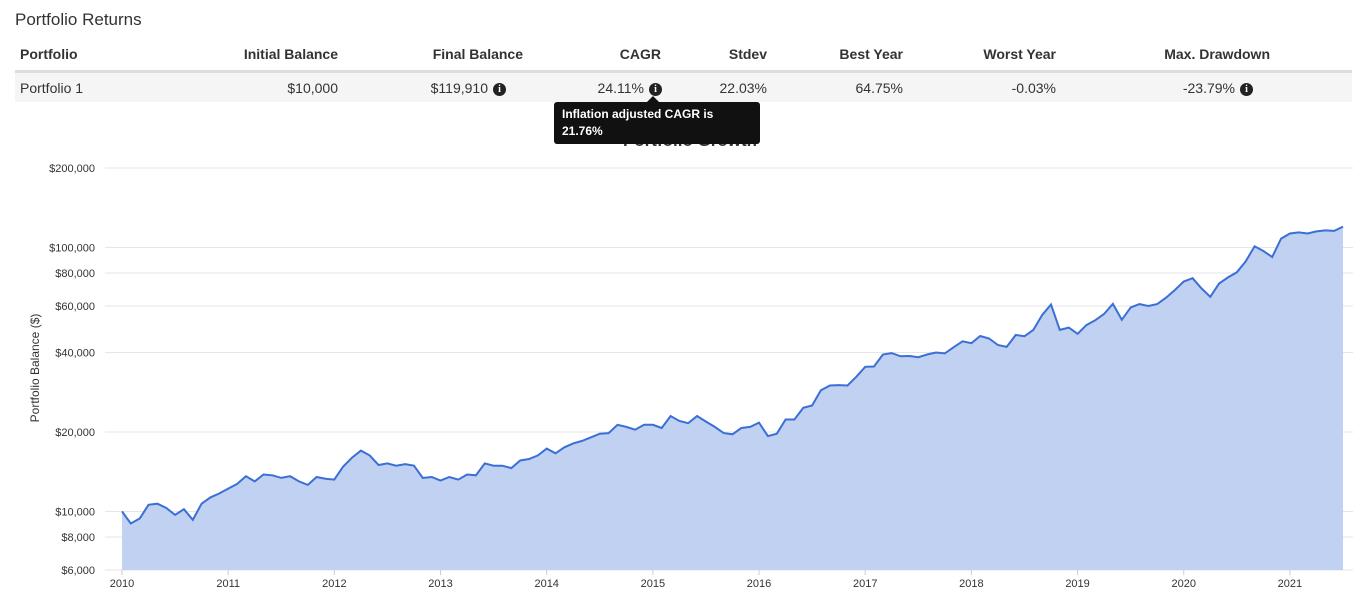 This screenshot has width=1353, height=594. I want to click on column-header-text: Worst Year, so click(1019, 54).